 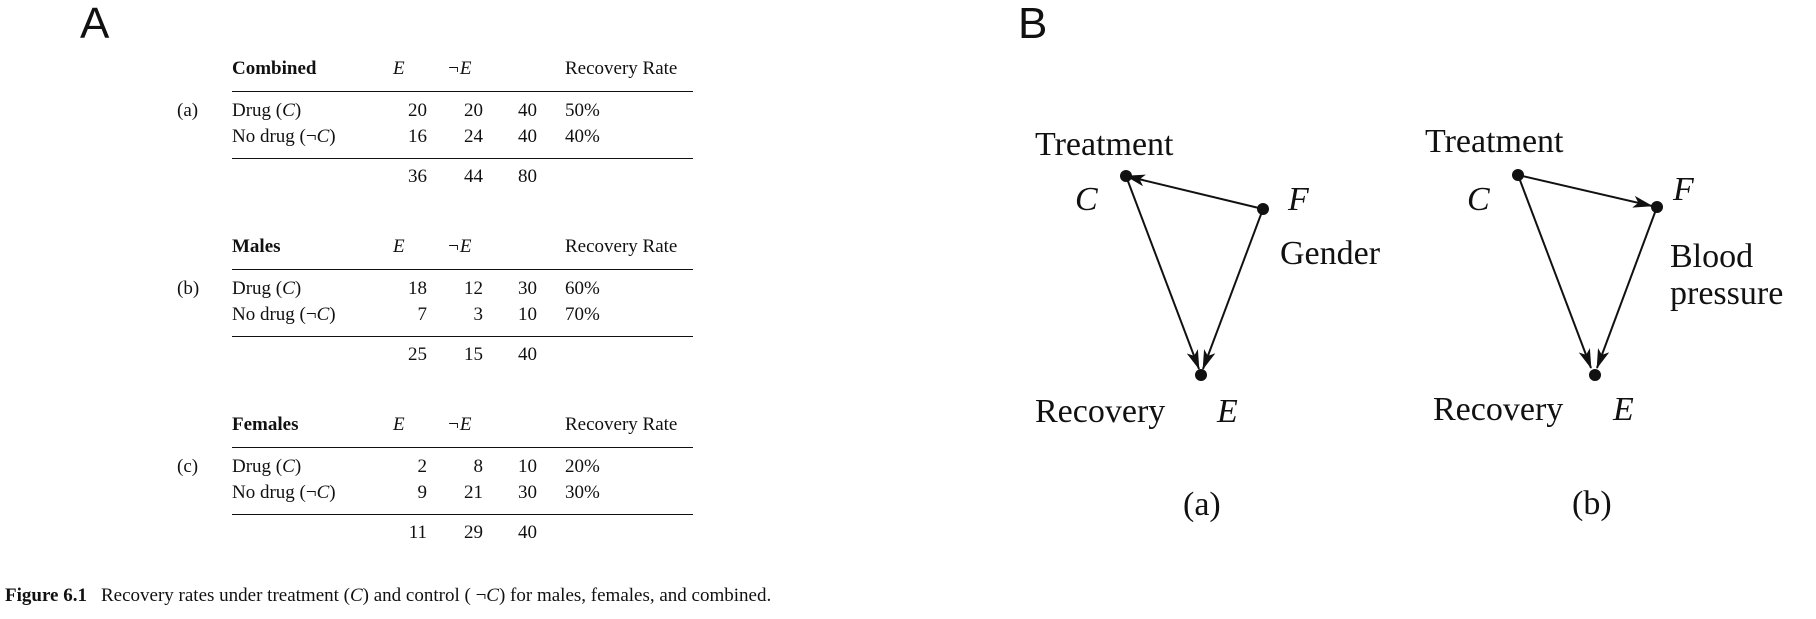 What do you see at coordinates (417, 110) in the screenshot?
I see `cell-e: 20` at bounding box center [417, 110].